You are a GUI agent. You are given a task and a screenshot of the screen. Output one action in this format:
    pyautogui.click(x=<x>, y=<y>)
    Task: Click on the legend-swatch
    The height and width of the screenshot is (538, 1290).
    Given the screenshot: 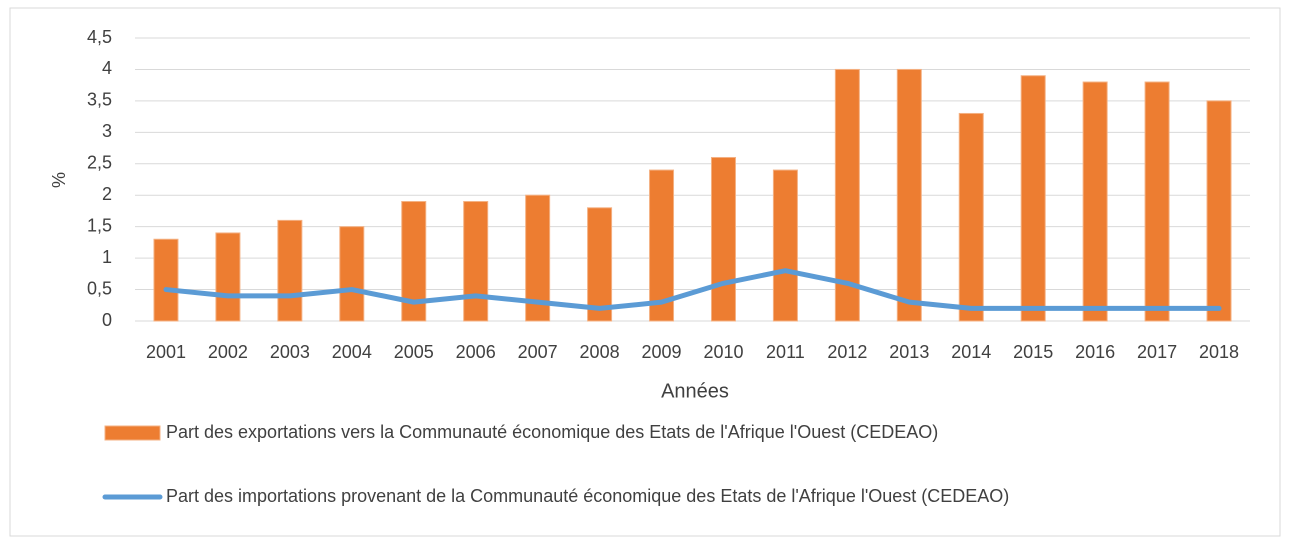 What is the action you would take?
    pyautogui.click(x=132, y=433)
    